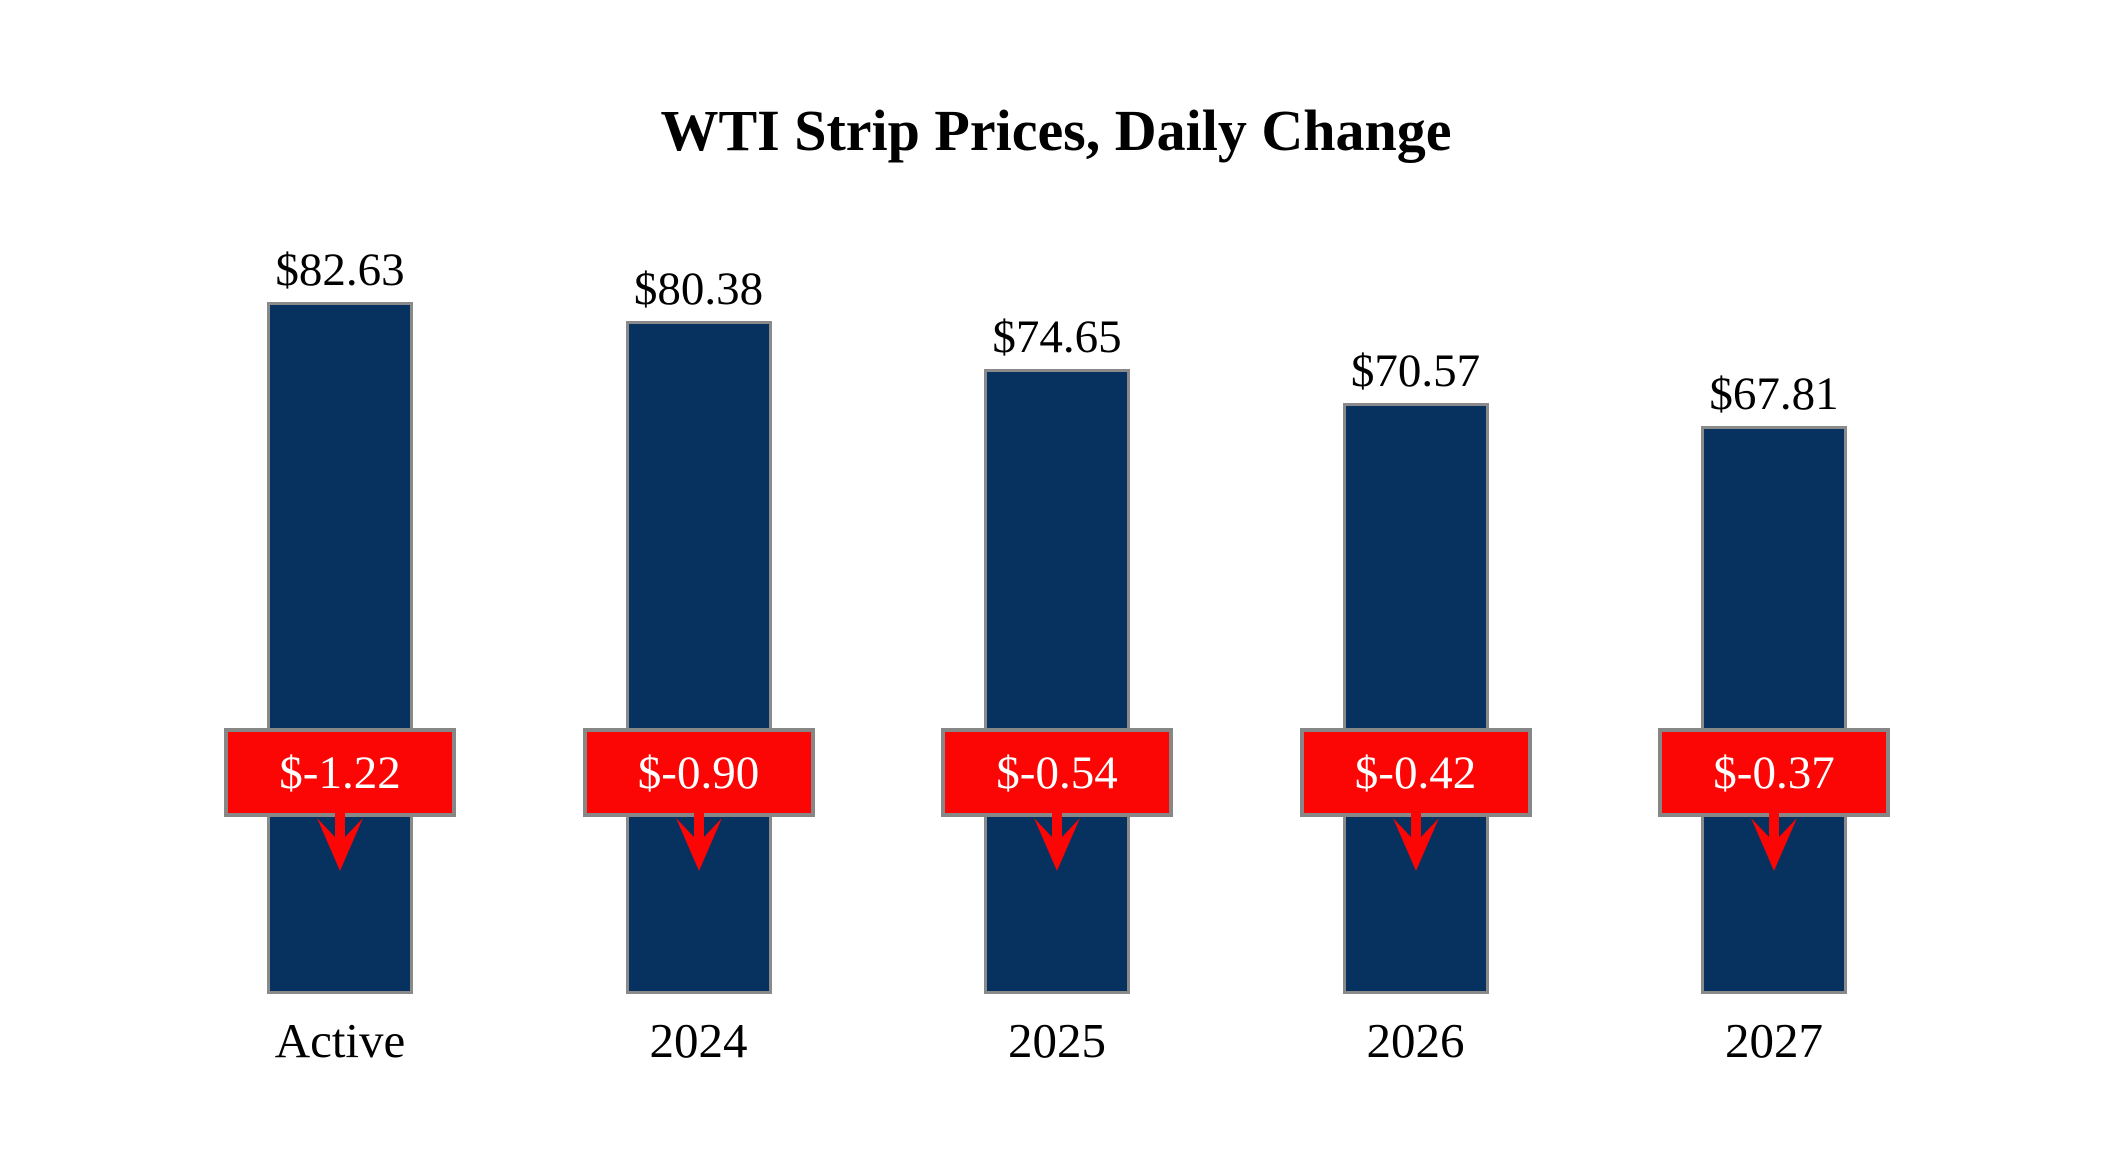  Describe the element at coordinates (1774, 394) in the screenshot. I see `bar-value-label: $67.81` at that location.